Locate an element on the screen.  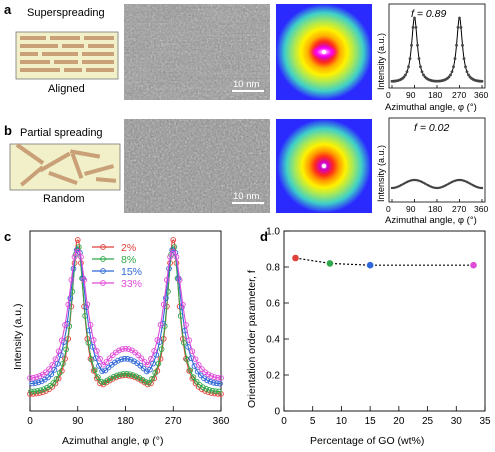
panel-b-letter: b is located at coordinates (8, 130).